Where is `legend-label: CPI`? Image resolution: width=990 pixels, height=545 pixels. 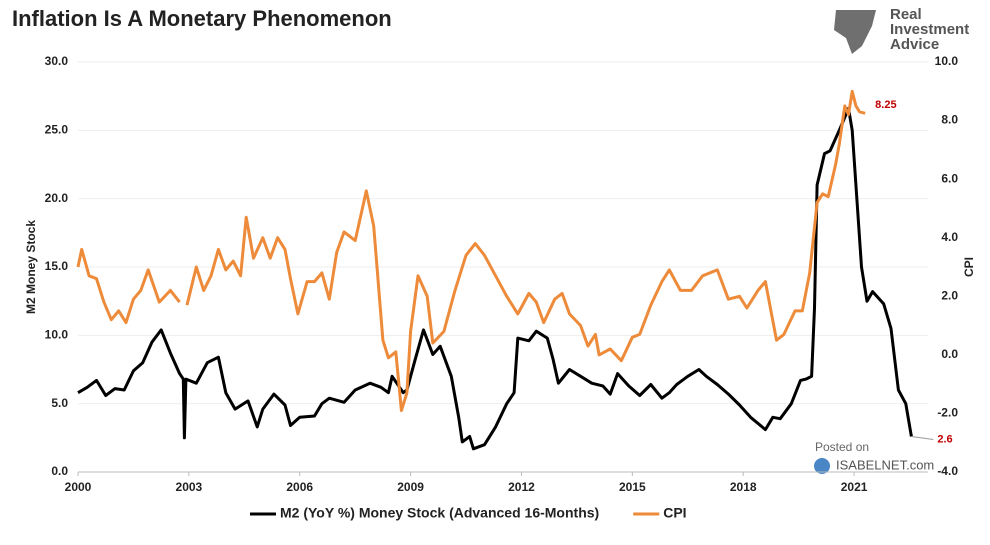 legend-label: CPI is located at coordinates (674, 513).